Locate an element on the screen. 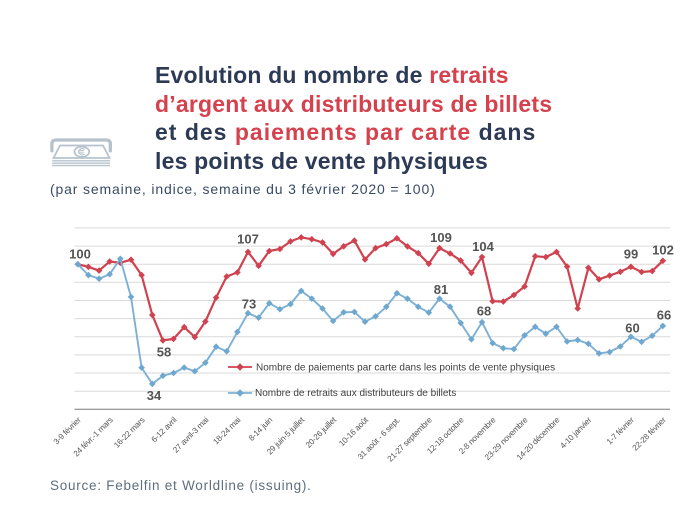  svg-text: 34 is located at coordinates (154, 395).